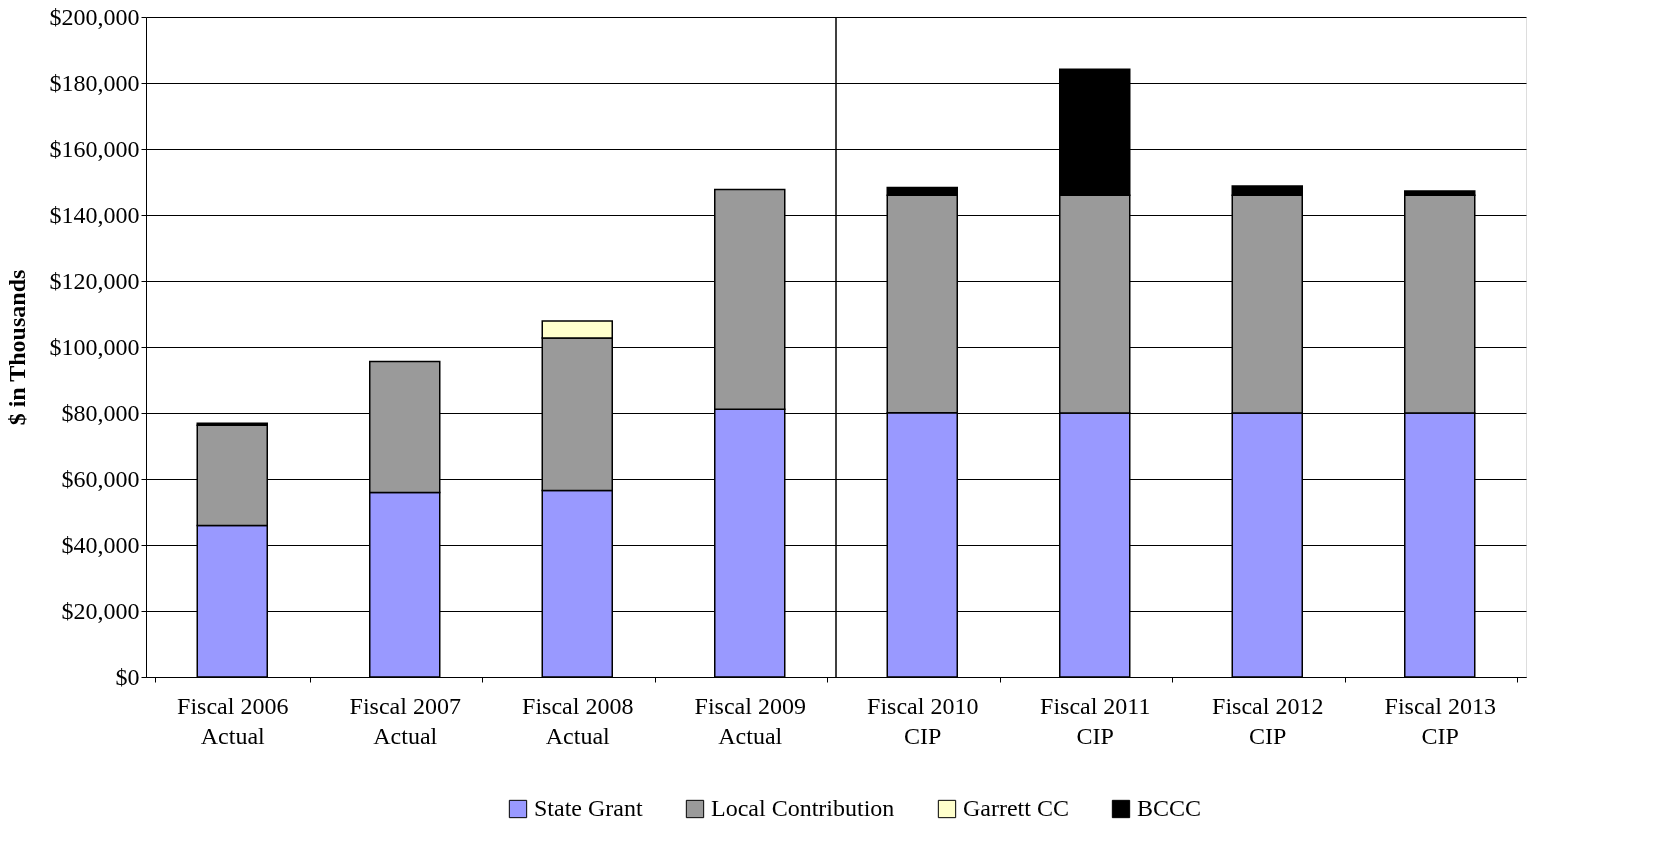 This screenshot has width=1675, height=866. Describe the element at coordinates (1268, 720) in the screenshot. I see `x-tick-label: Fiscal 2012 CIP` at that location.